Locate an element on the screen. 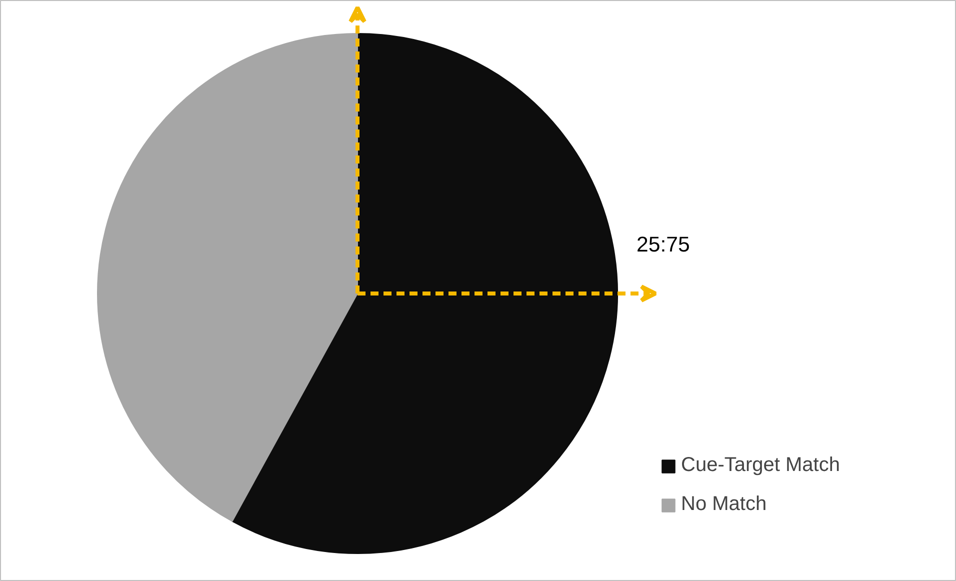 This screenshot has width=956, height=581. text: 25:75 is located at coordinates (663, 244).